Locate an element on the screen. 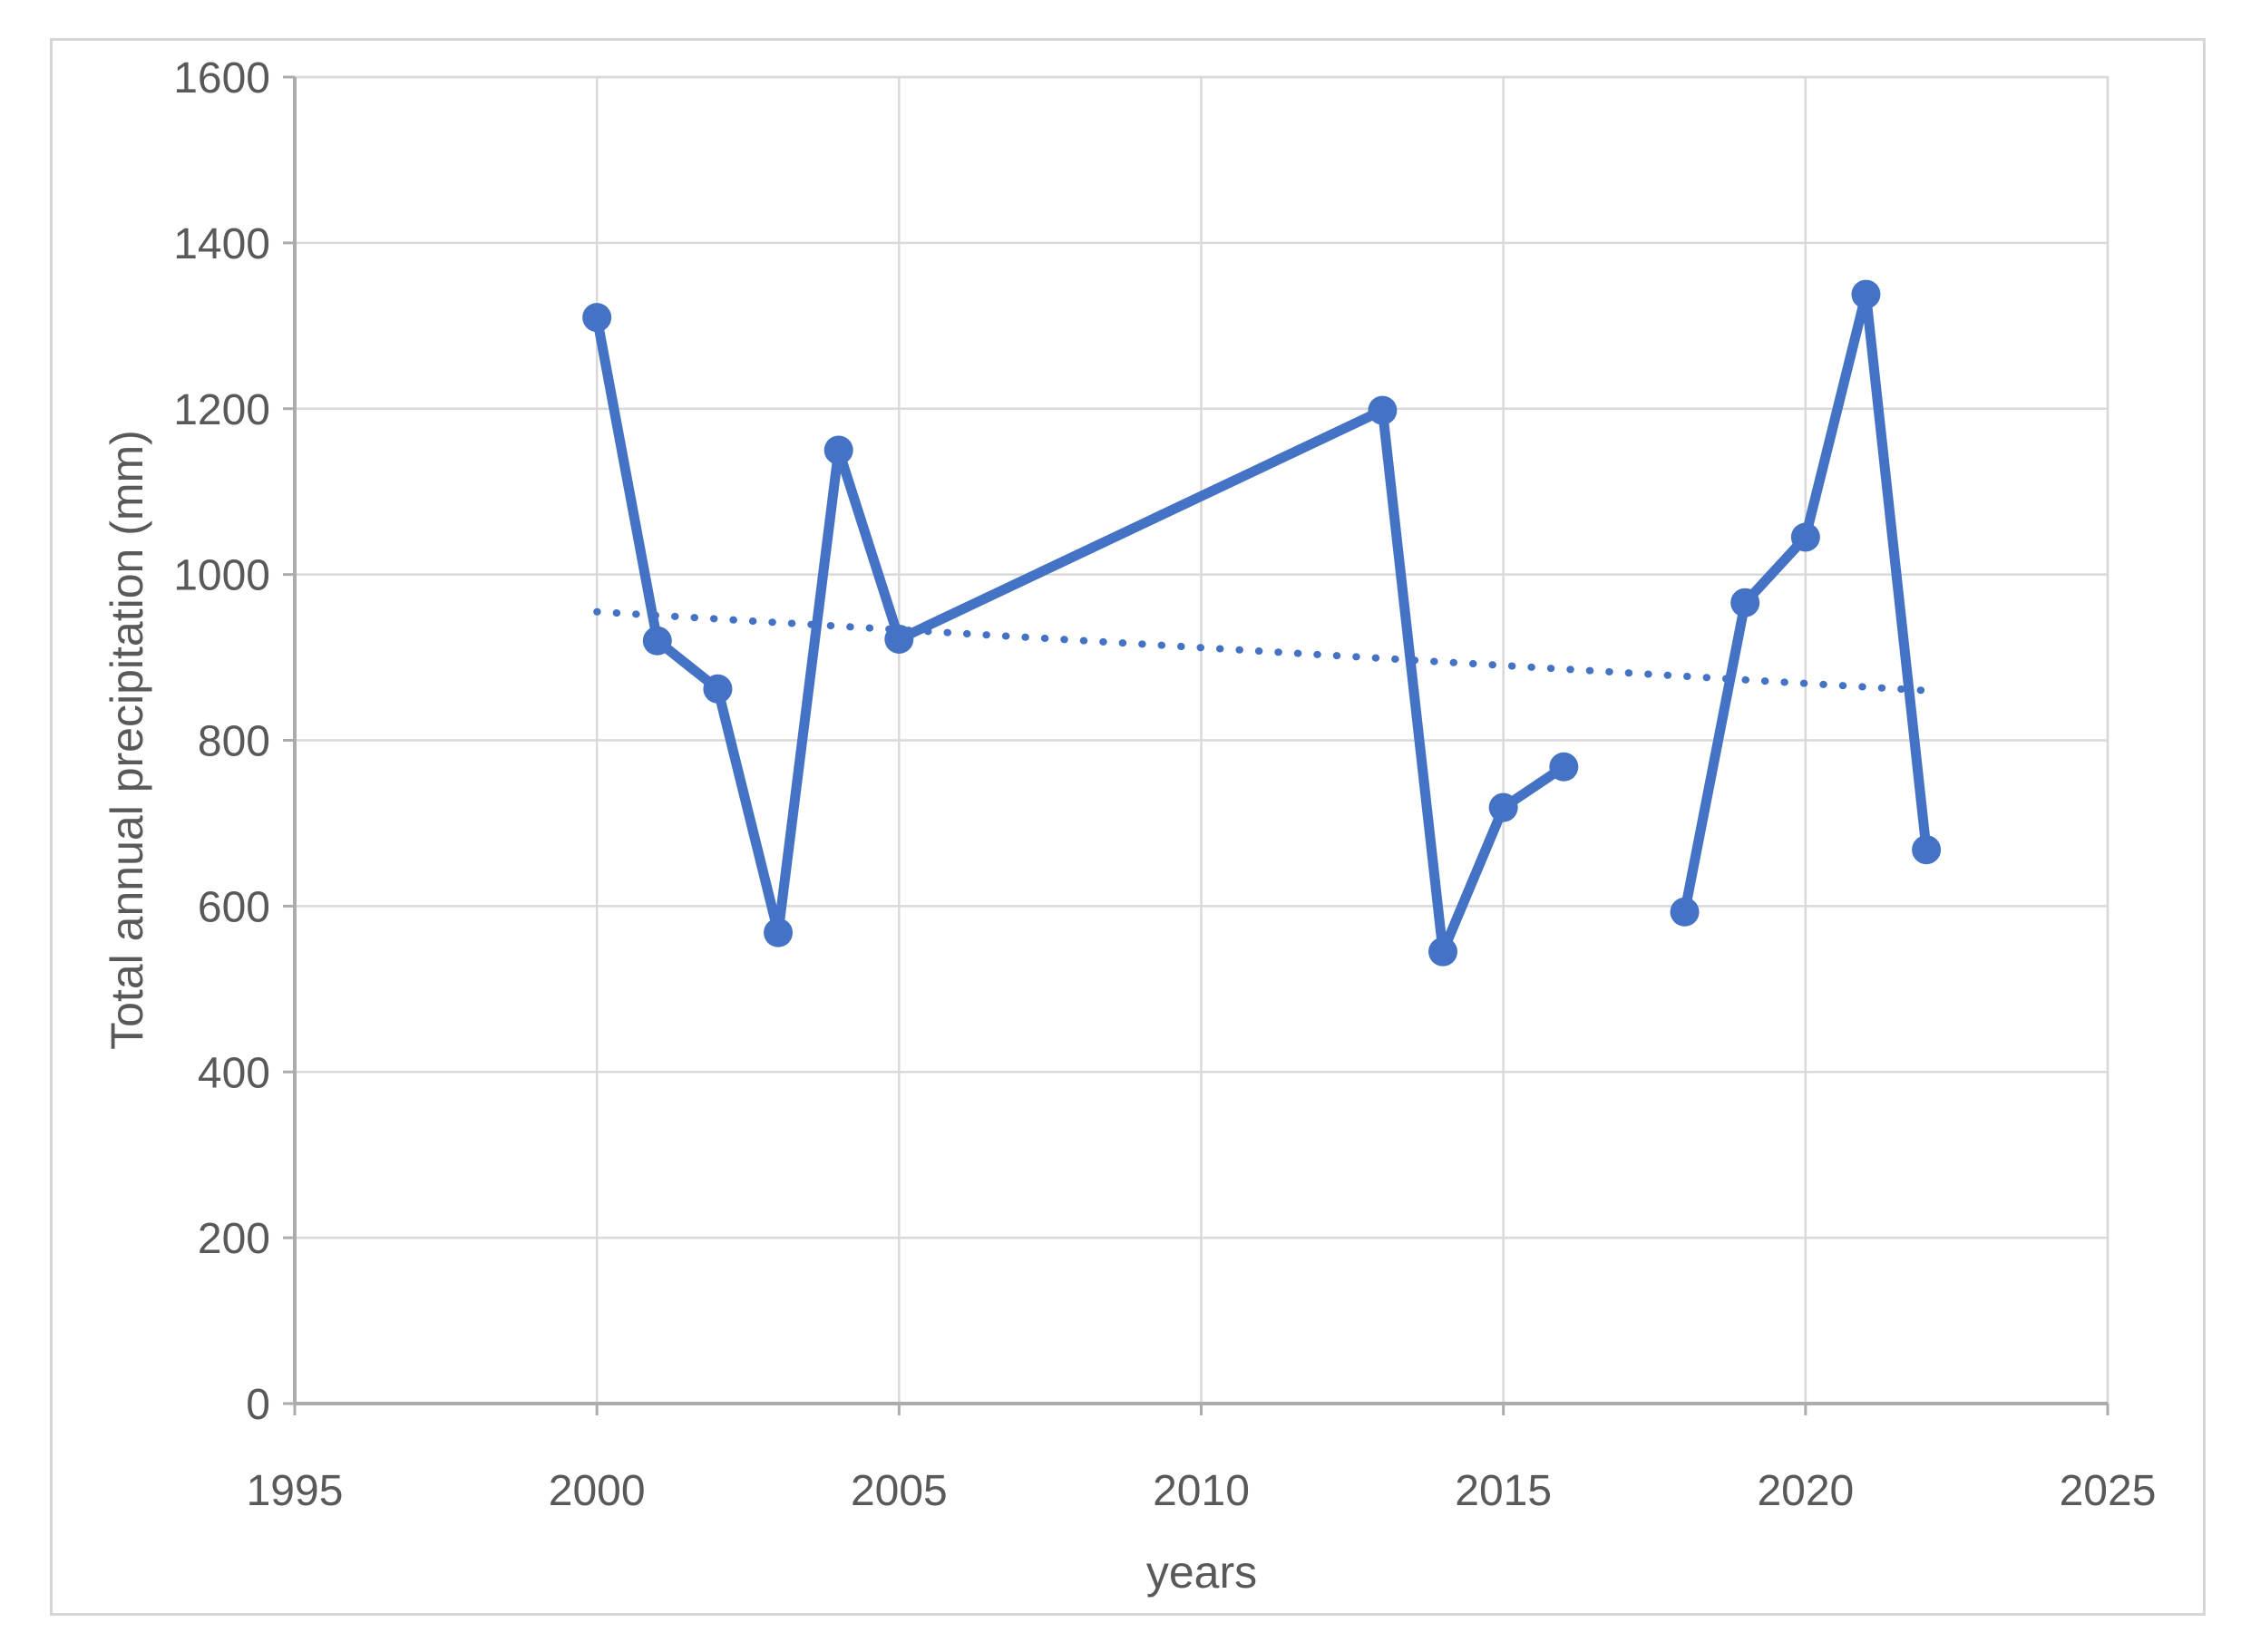 This screenshot has height=1652, width=2241. x-tick-label: 2000 is located at coordinates (597, 1491).